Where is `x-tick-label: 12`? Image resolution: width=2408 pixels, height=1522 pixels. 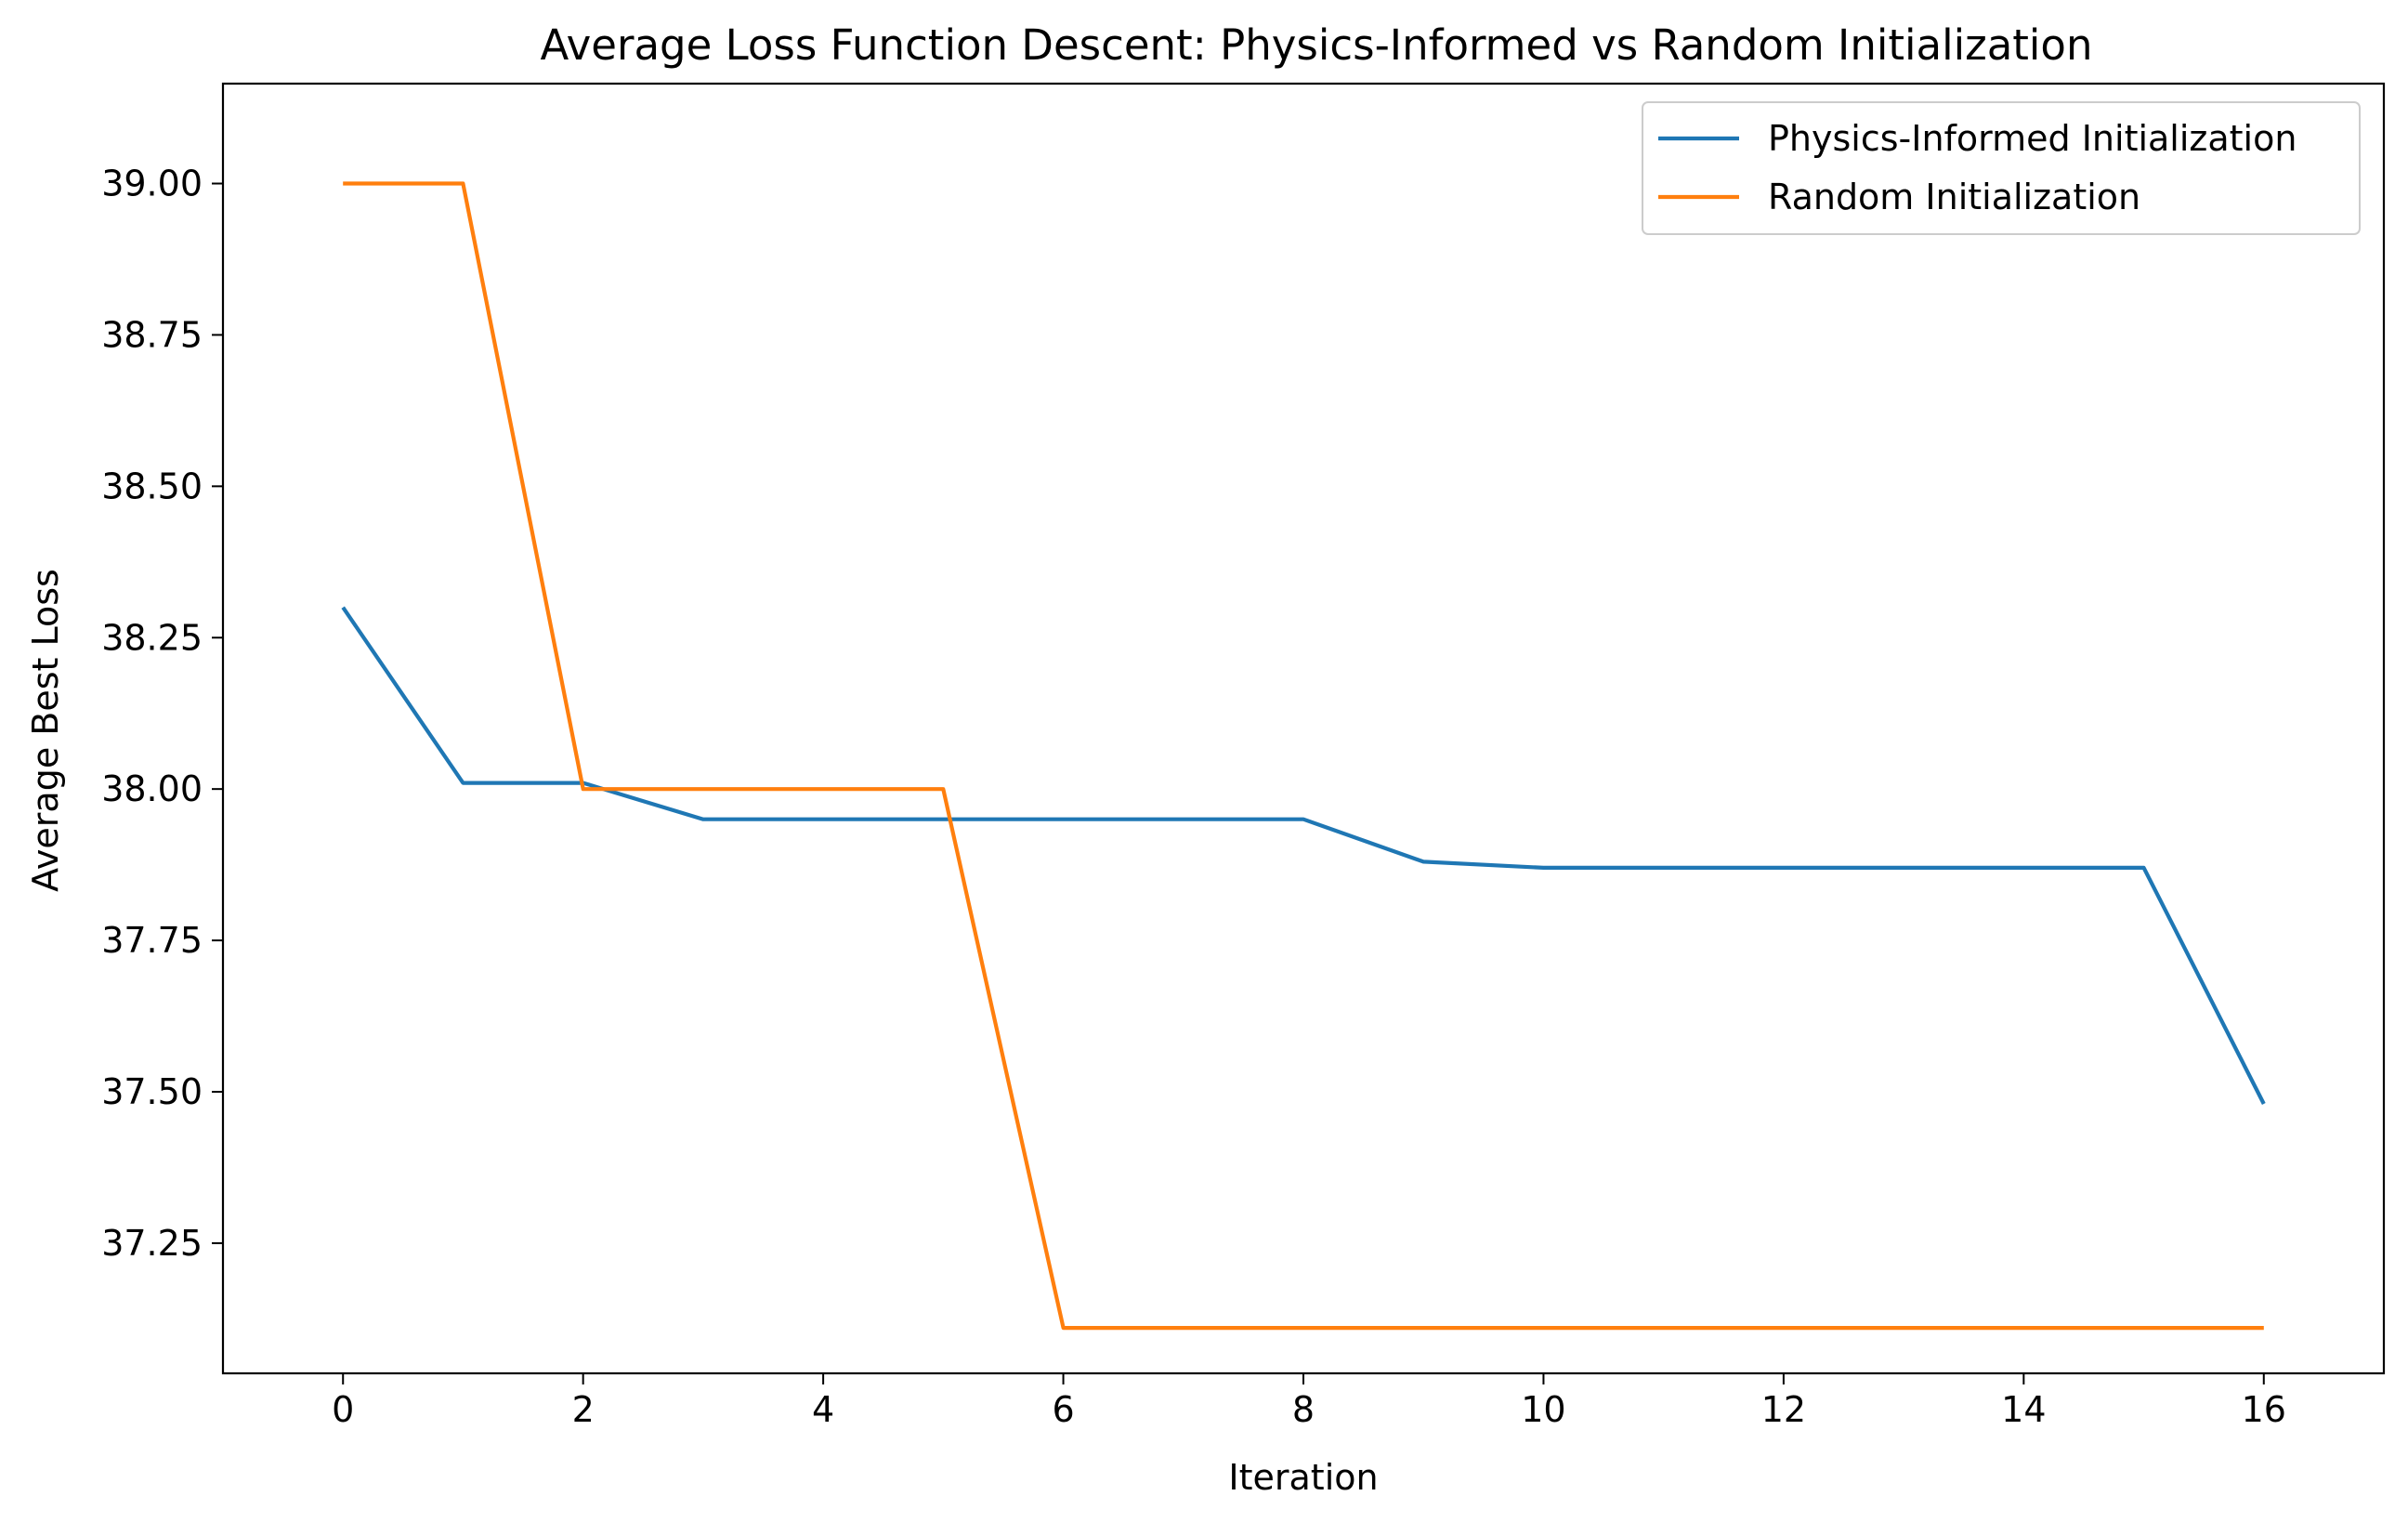 x-tick-label: 12 is located at coordinates (1783, 1410).